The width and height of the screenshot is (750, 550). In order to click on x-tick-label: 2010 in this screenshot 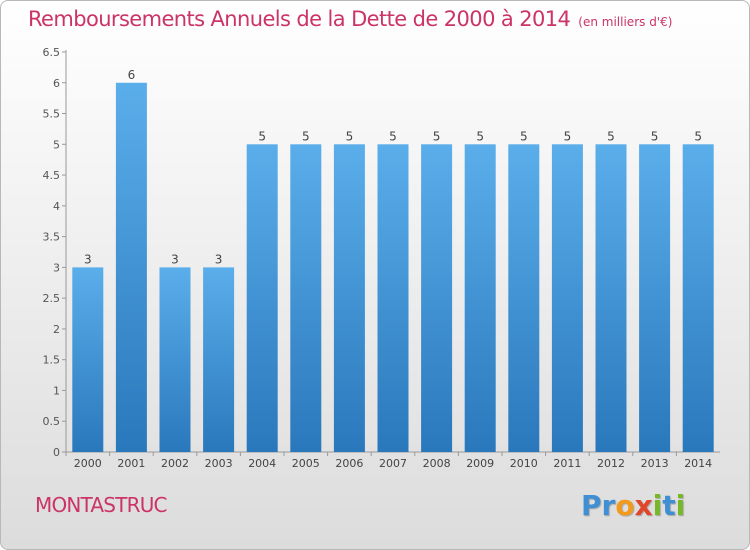, I will do `click(524, 463)`.